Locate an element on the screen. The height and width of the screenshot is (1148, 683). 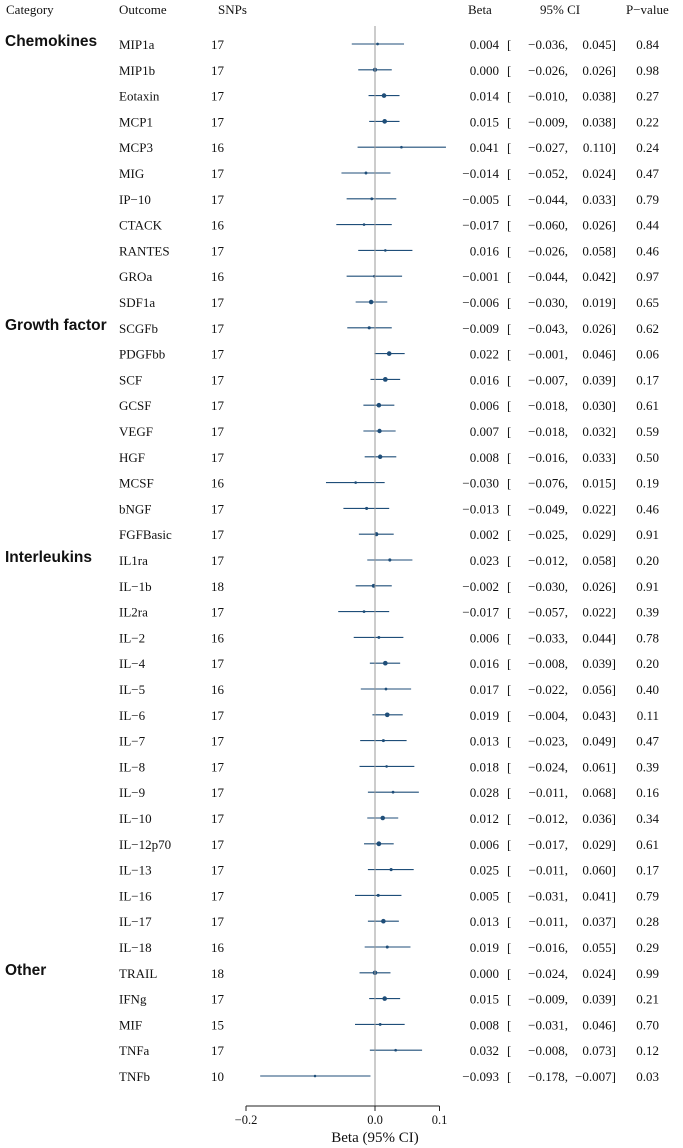
beta-value: 0.019 is located at coordinates (484, 715).